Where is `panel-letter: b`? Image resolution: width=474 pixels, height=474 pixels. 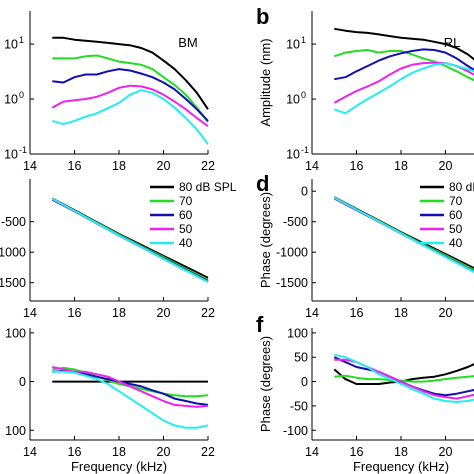 panel-letter: b is located at coordinates (262, 16).